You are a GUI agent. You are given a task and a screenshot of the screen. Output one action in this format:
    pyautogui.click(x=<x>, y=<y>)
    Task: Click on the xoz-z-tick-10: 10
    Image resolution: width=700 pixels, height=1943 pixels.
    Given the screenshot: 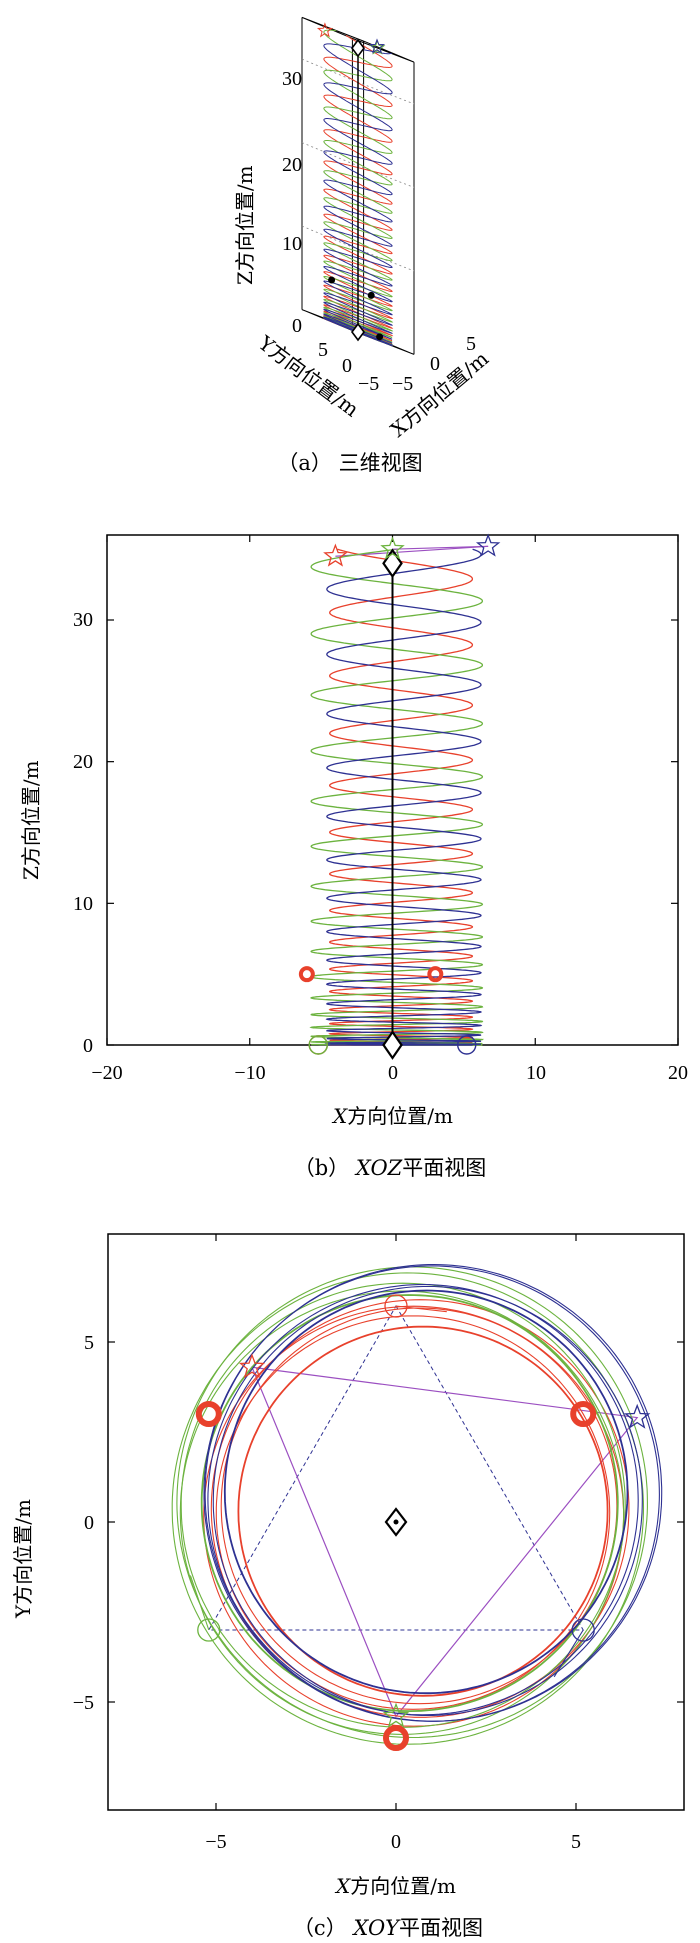 What is the action you would take?
    pyautogui.click(x=83, y=904)
    